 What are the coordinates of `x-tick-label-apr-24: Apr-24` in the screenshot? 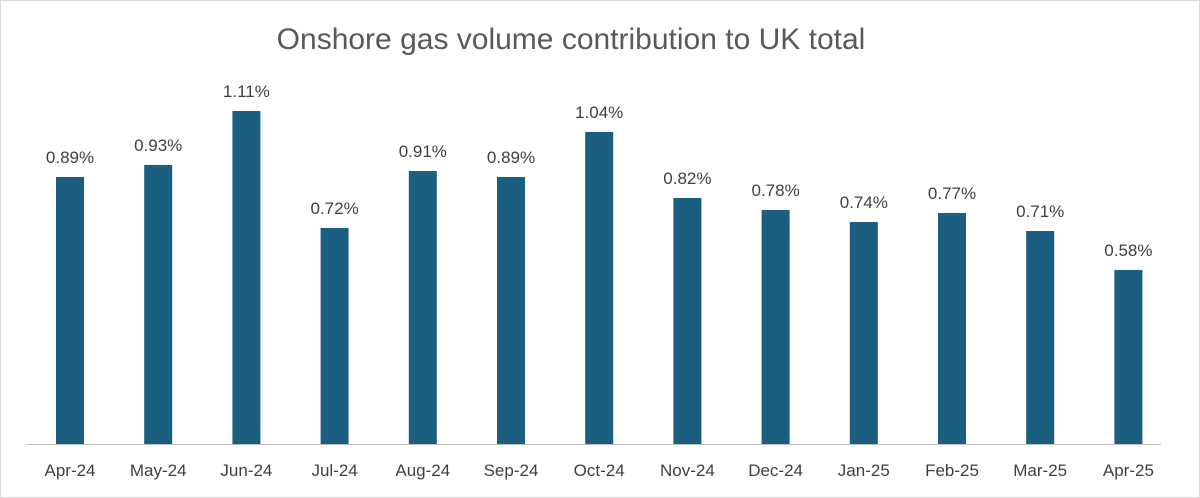 It's located at (69, 470).